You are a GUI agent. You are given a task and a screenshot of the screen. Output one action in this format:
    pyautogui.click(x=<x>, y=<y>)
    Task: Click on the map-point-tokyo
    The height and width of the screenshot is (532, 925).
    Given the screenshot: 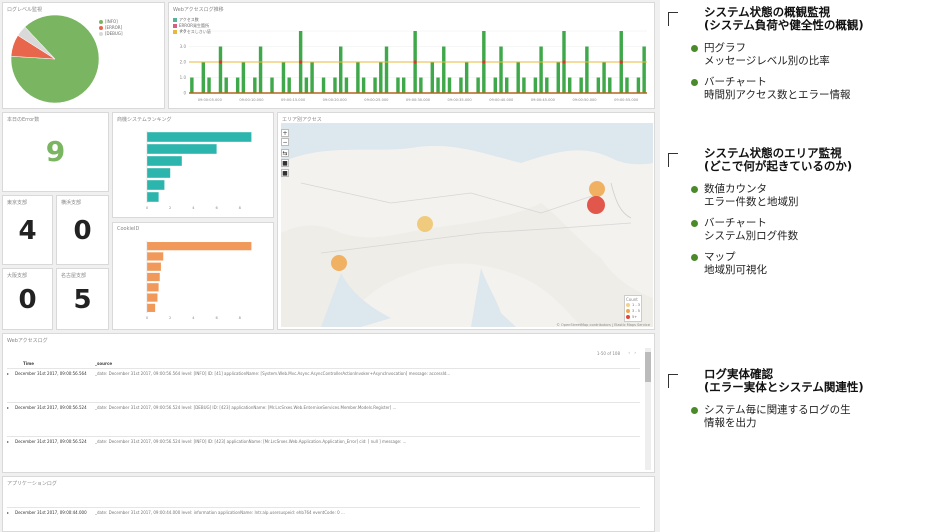 What is the action you would take?
    pyautogui.click(x=596, y=205)
    